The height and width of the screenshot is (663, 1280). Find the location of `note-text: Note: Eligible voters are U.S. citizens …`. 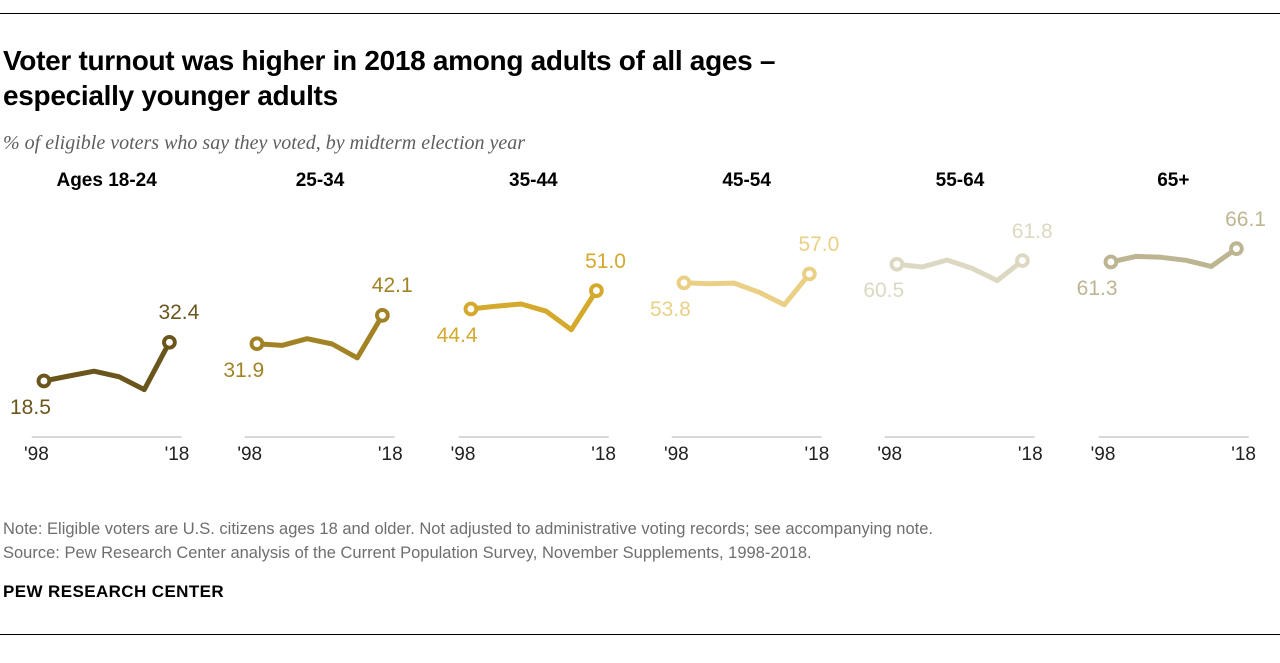

note-text: Note: Eligible voters are U.S. citizens … is located at coordinates (468, 529).